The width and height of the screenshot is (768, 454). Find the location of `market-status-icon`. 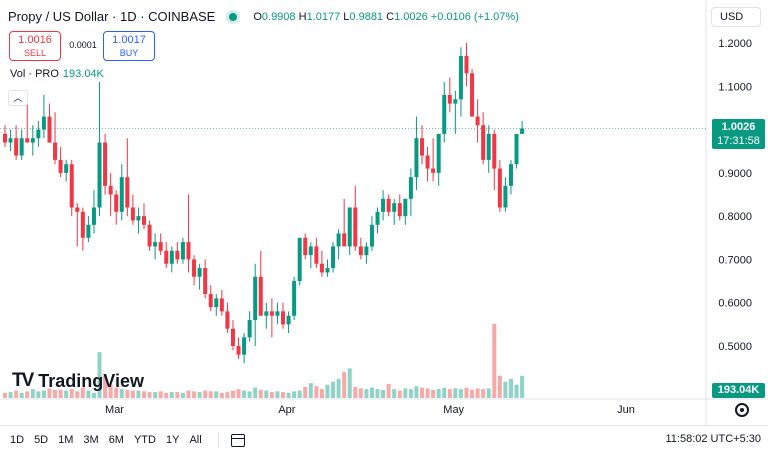

market-status-icon is located at coordinates (233, 16).